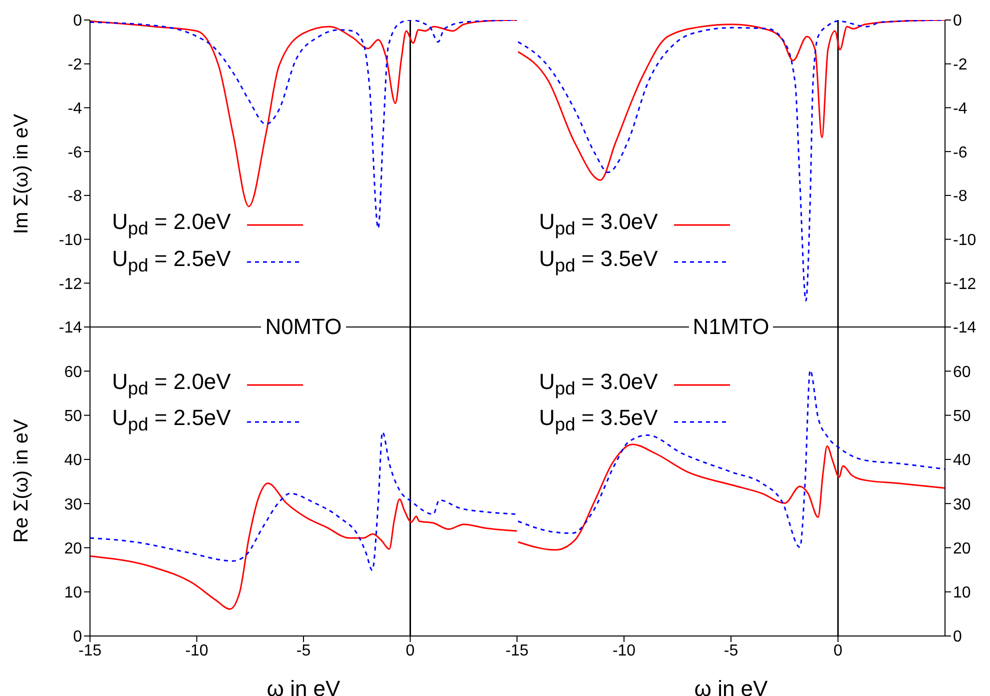 The height and width of the screenshot is (696, 990). Describe the element at coordinates (731, 326) in the screenshot. I see `chart-title: N1MTO` at that location.